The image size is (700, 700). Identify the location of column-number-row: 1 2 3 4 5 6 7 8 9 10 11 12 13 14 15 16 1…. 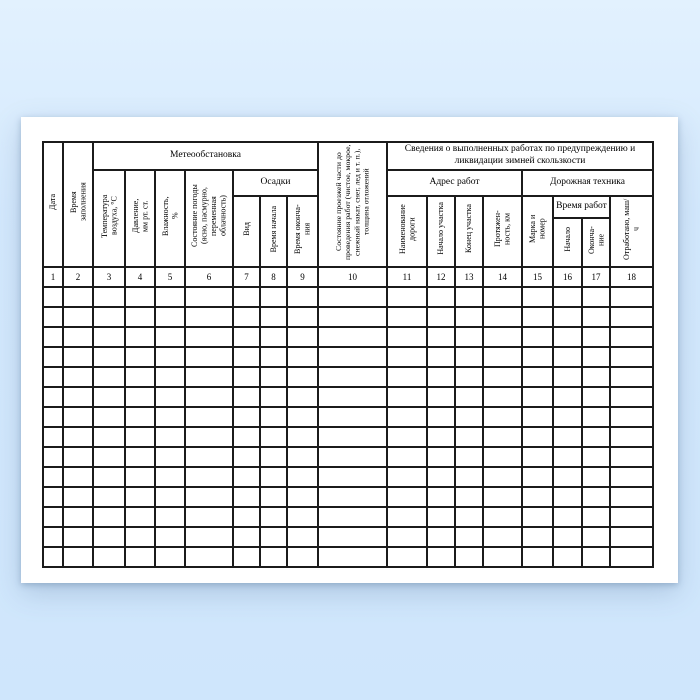
(348, 277).